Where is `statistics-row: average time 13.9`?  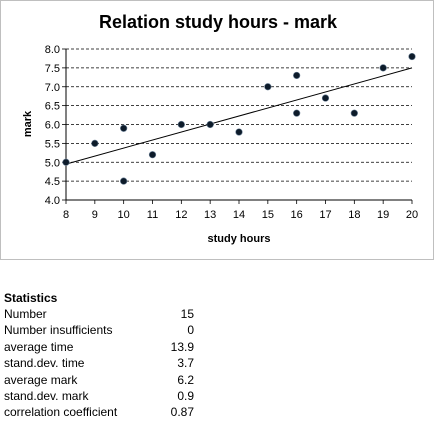
statistics-row: average time 13.9 is located at coordinates (104, 347).